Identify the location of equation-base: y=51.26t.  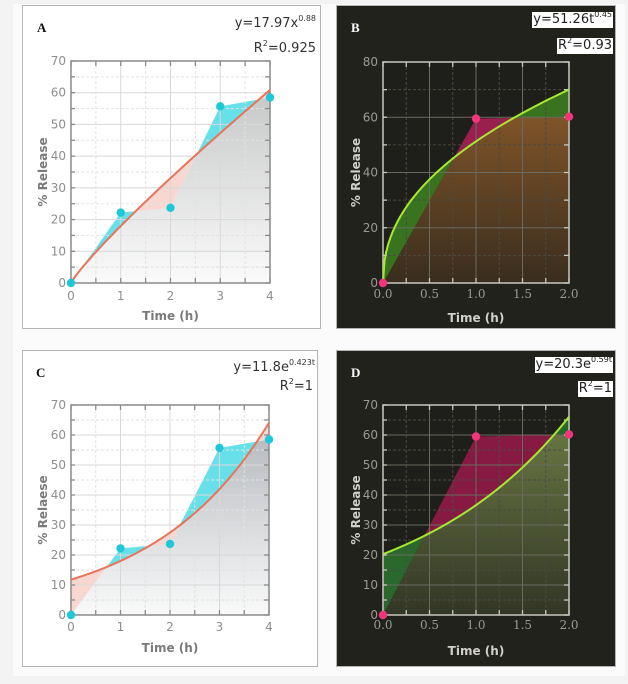
(564, 19).